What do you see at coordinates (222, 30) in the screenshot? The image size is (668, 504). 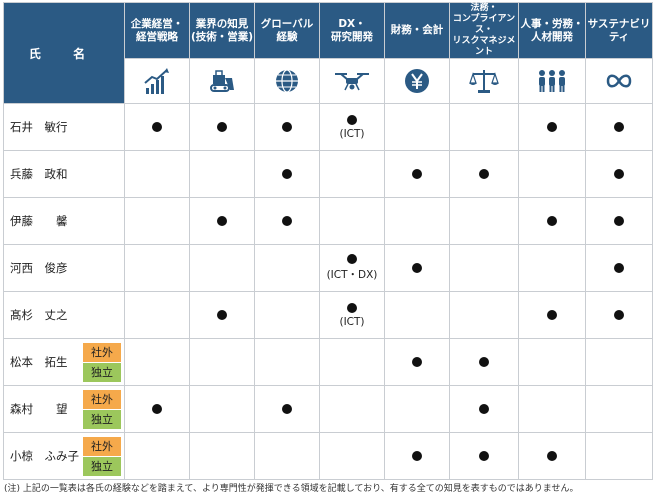 I see `header-industry-knowledge: 業界の知見 (技術・営業)` at bounding box center [222, 30].